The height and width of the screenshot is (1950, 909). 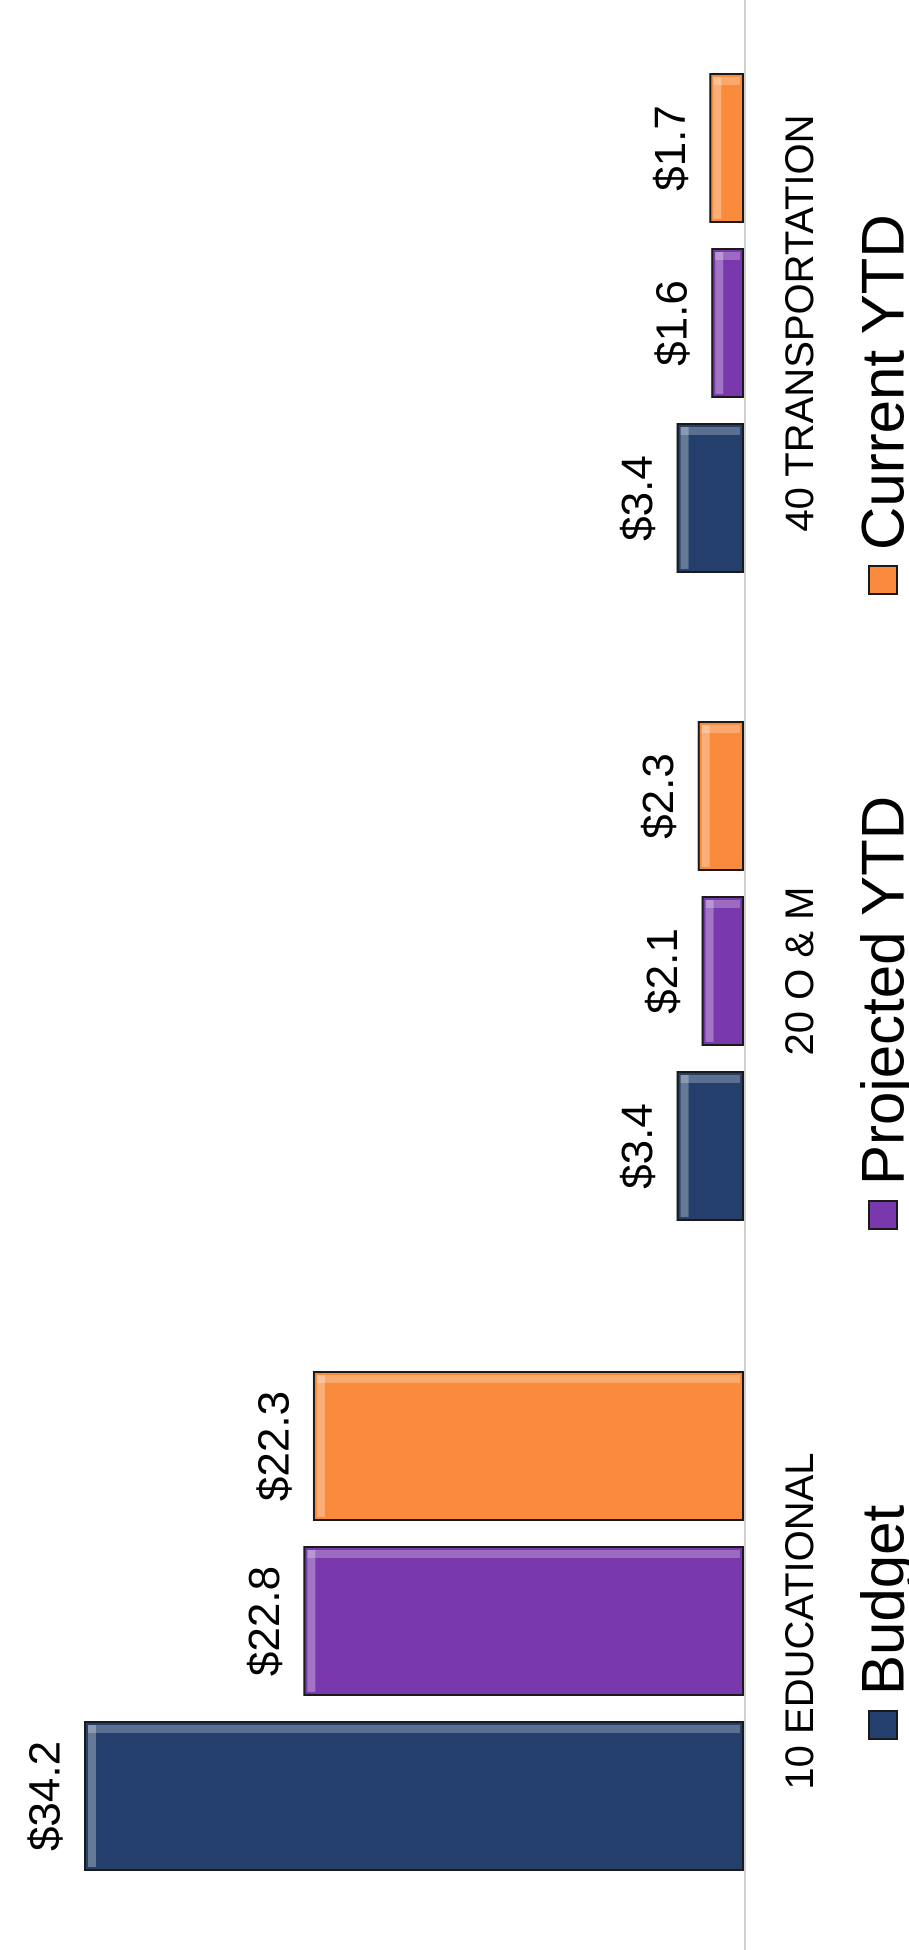 What do you see at coordinates (800, 971) in the screenshot?
I see `category-label-20-o-m: 20 O & M` at bounding box center [800, 971].